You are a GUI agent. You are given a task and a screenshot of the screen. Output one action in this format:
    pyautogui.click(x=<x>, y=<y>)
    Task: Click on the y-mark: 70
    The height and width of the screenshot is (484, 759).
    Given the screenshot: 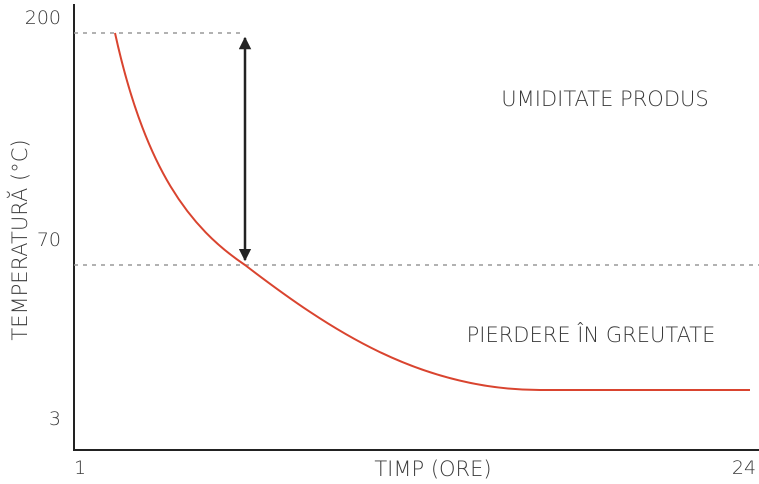 What is the action you would take?
    pyautogui.click(x=49, y=240)
    